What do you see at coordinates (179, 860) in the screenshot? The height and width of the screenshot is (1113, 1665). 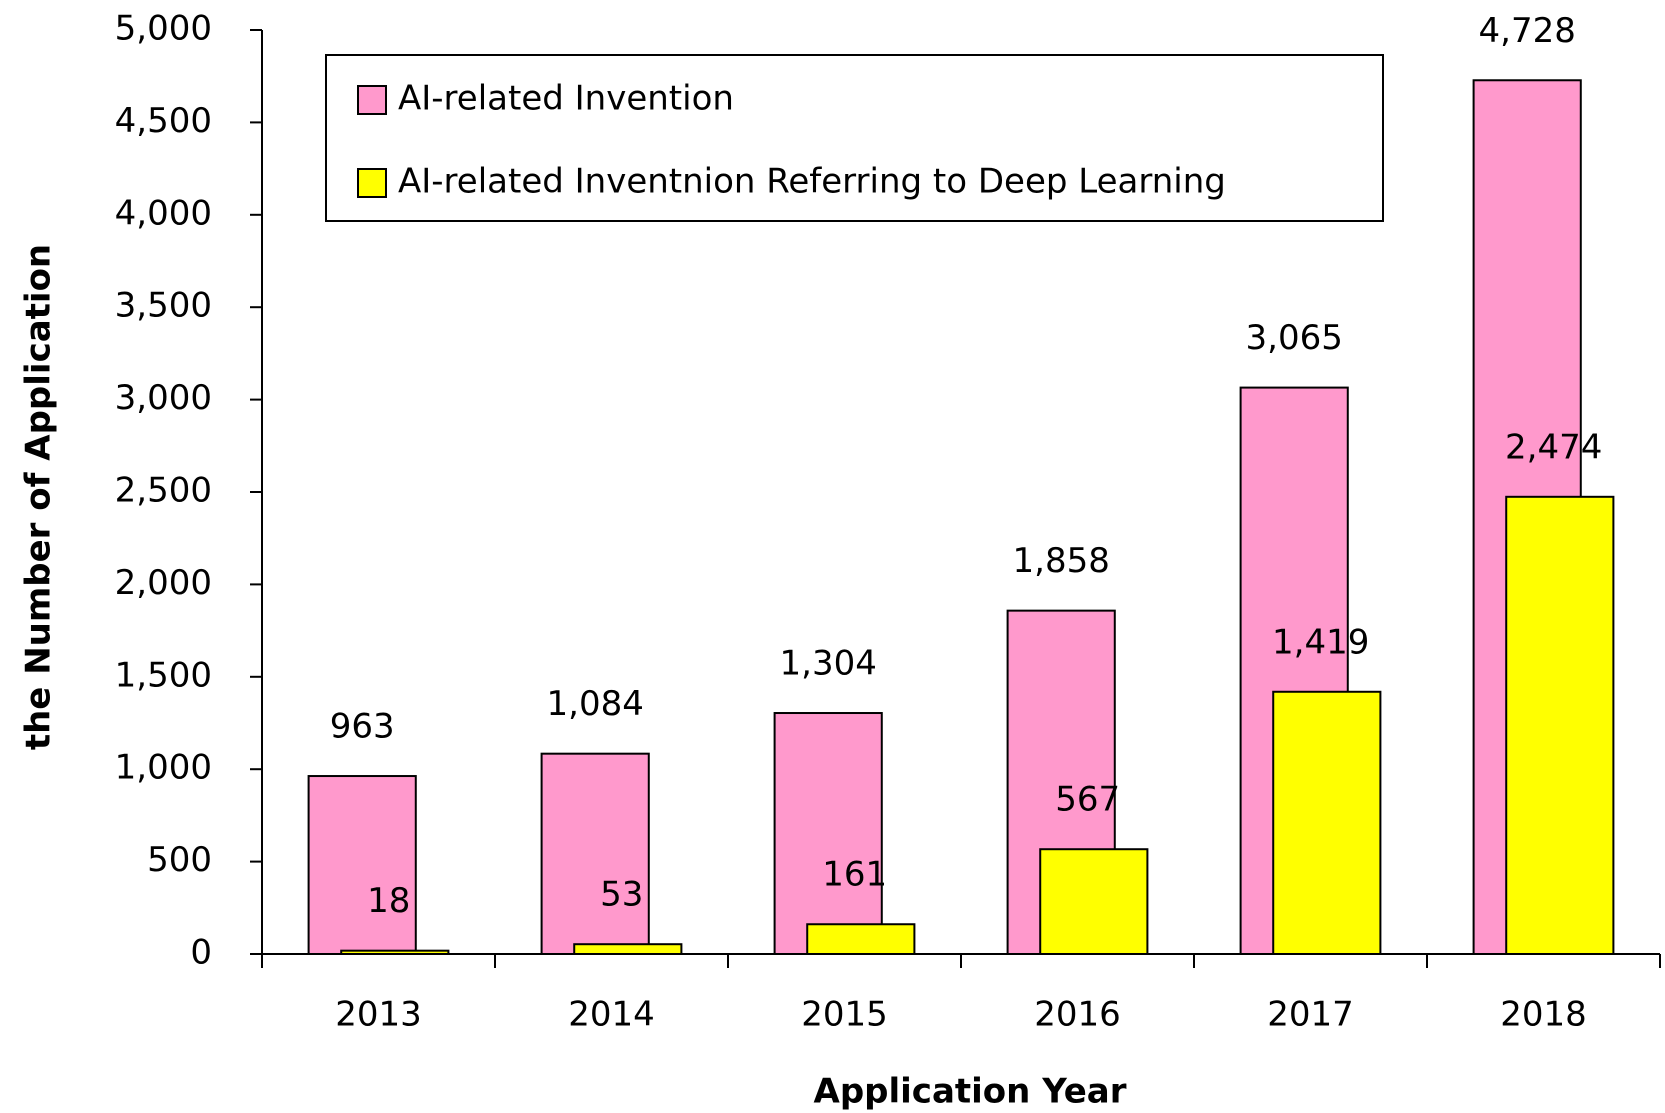 I see `y-tick-label: 500` at bounding box center [179, 860].